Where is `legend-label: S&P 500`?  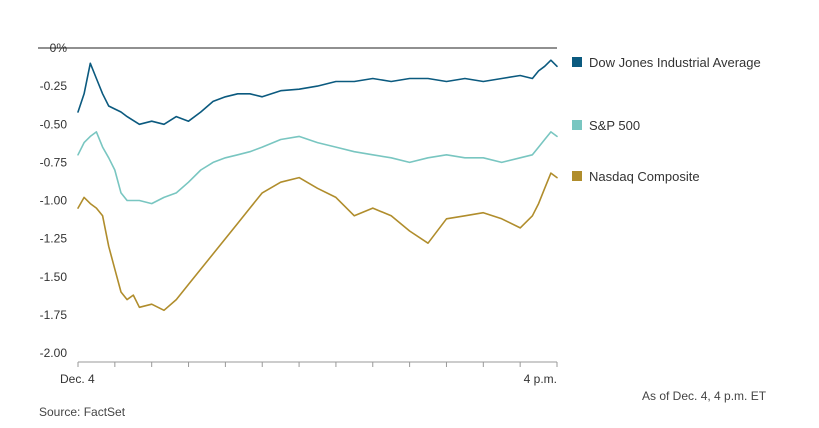
legend-label: S&P 500 is located at coordinates (614, 125).